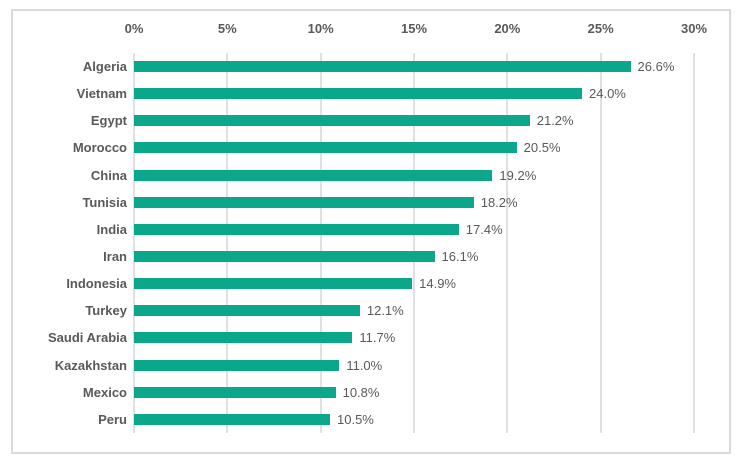  What do you see at coordinates (518, 175) in the screenshot?
I see `bar-value-label: 19.2%` at bounding box center [518, 175].